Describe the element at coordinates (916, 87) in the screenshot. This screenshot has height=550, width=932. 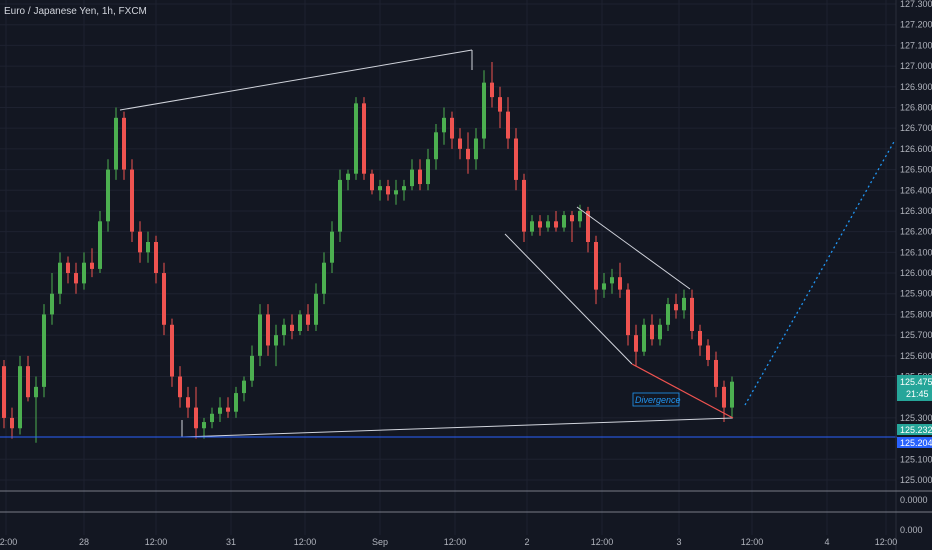
I see `price-tick-label: 126.900` at that location.